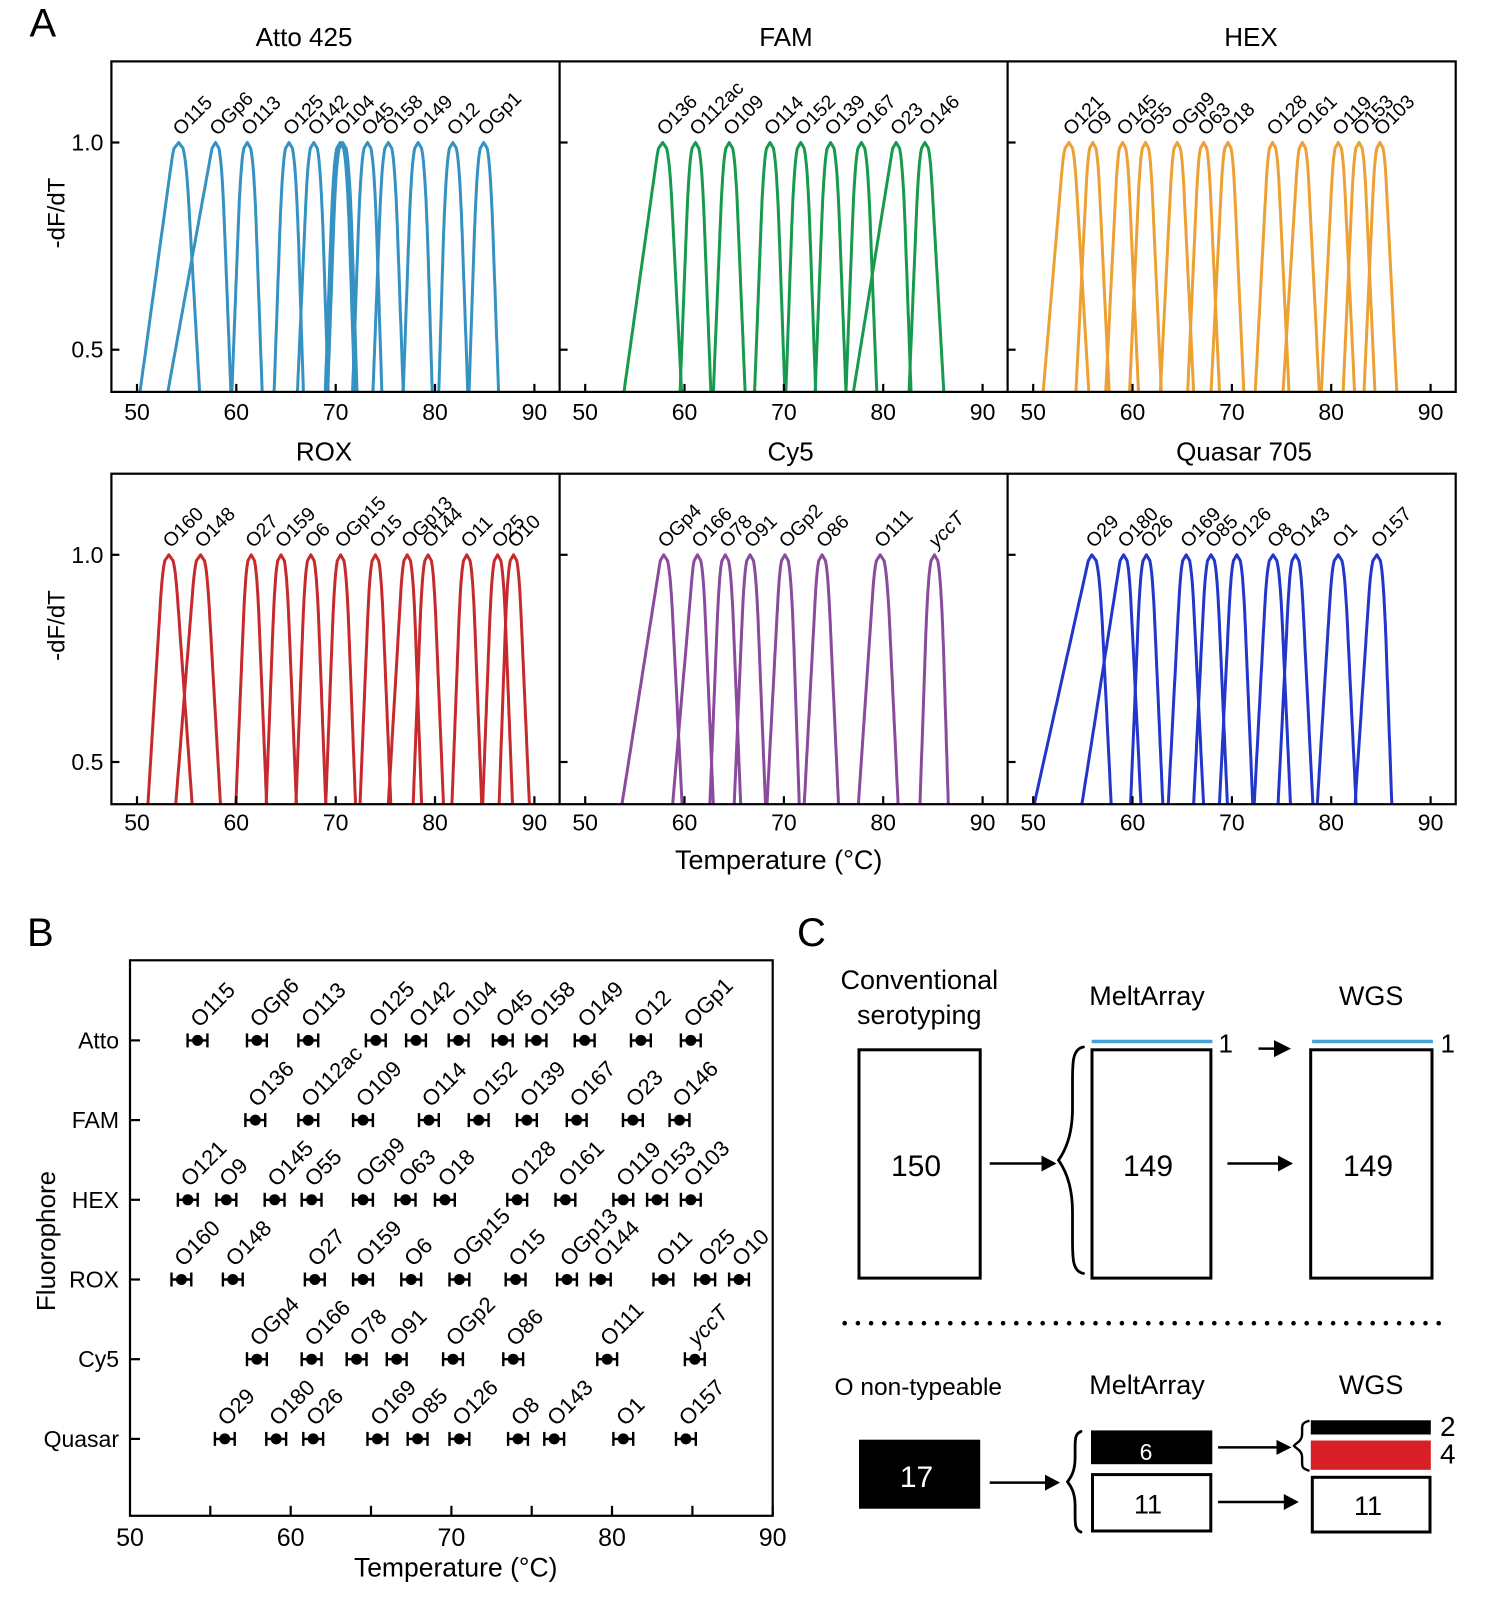  I want to click on svg-text: serotyping, so click(919, 1015).